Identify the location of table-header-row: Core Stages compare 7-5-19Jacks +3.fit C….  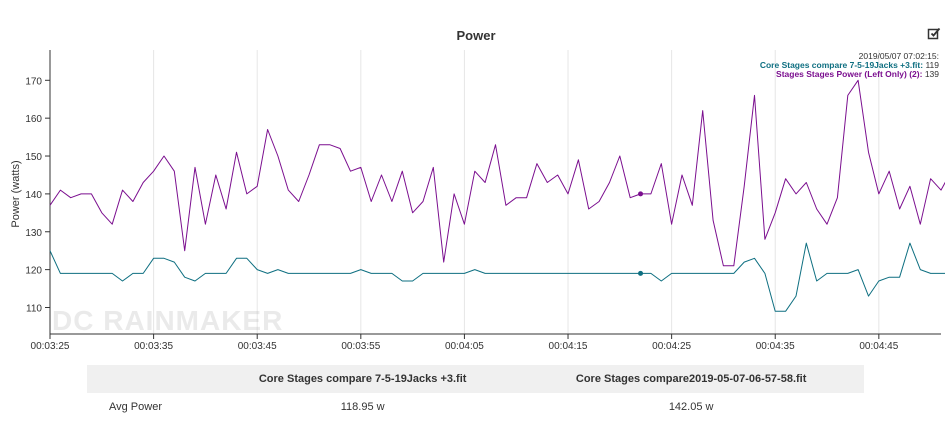
(475, 379).